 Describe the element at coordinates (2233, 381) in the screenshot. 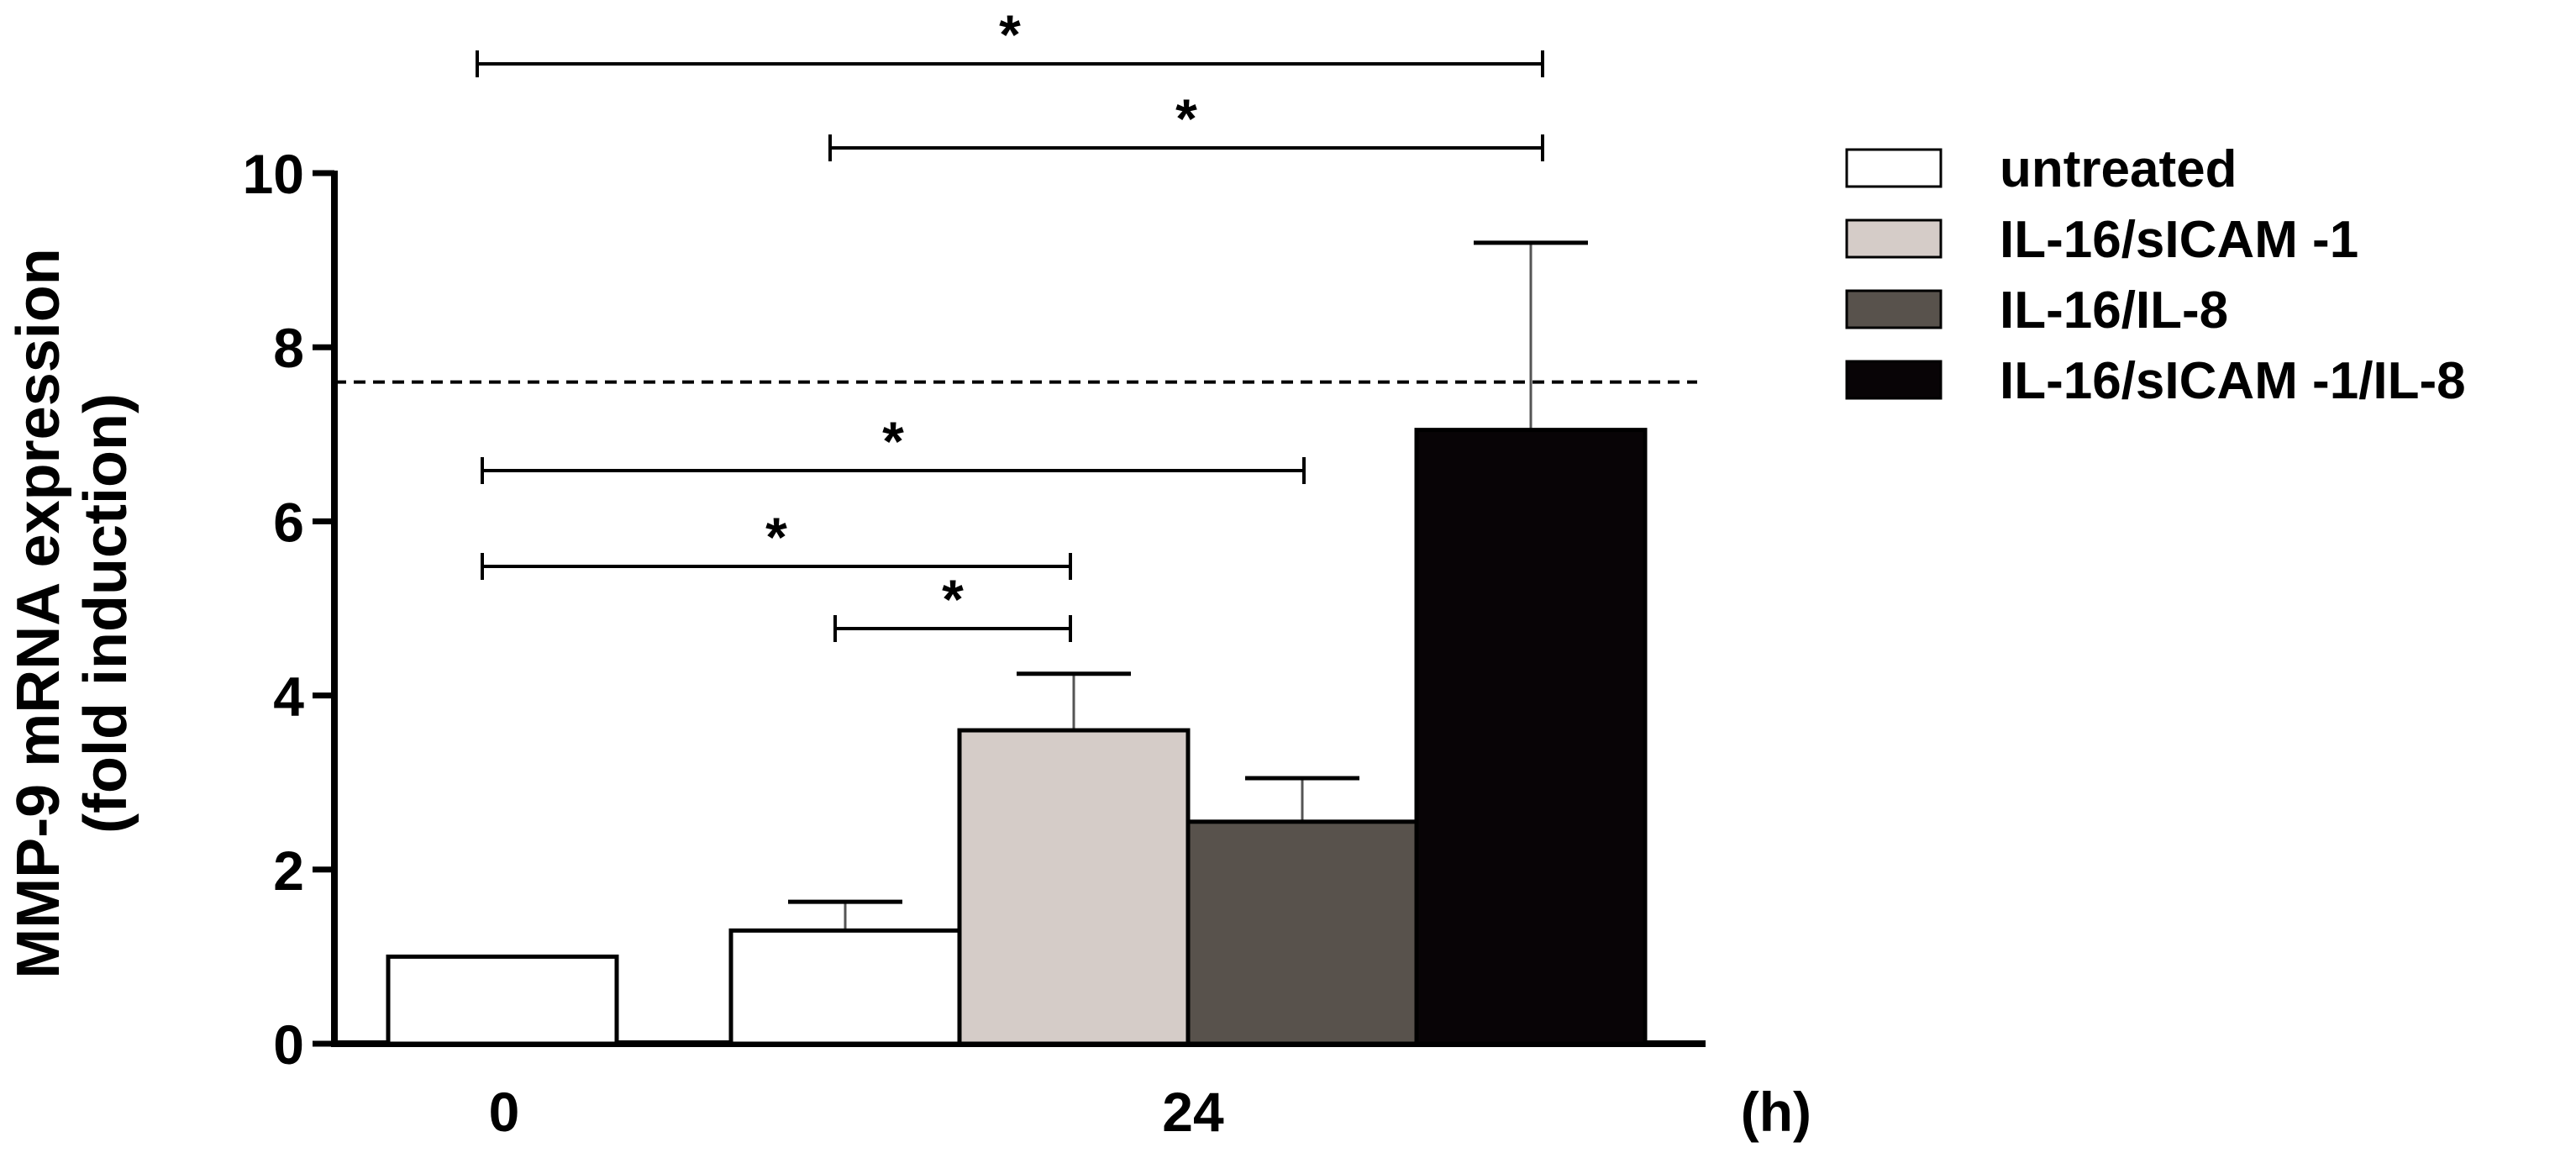

I see `legend-label: IL-16/sICAM -1/IL-8` at that location.